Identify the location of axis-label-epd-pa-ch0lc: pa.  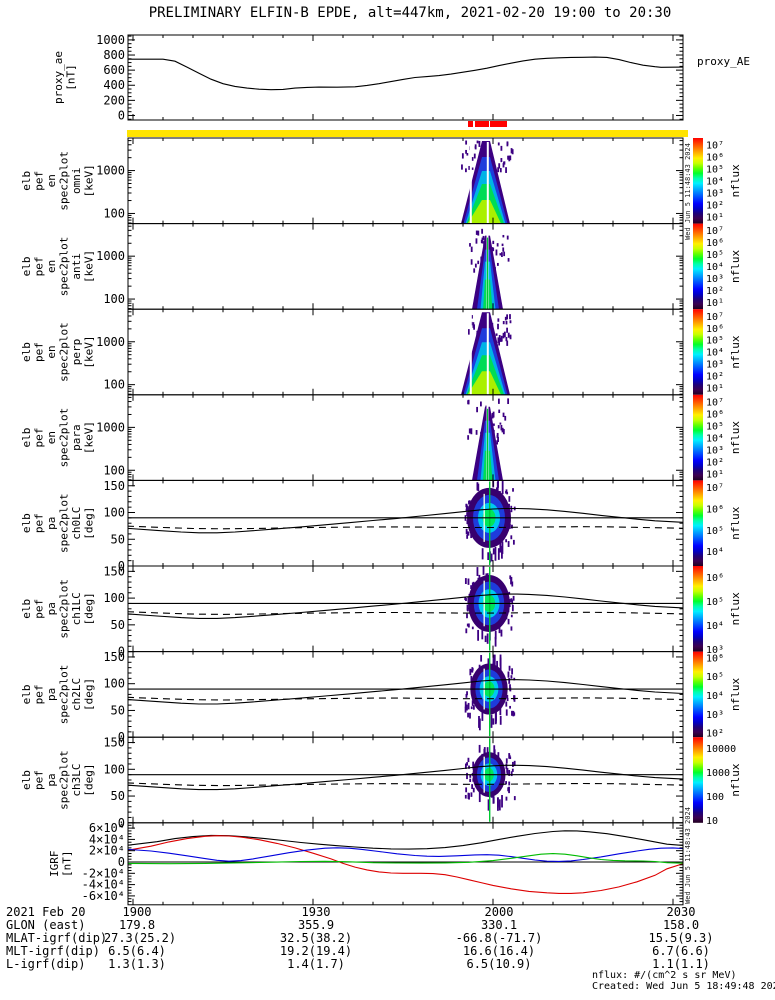
(51, 523).